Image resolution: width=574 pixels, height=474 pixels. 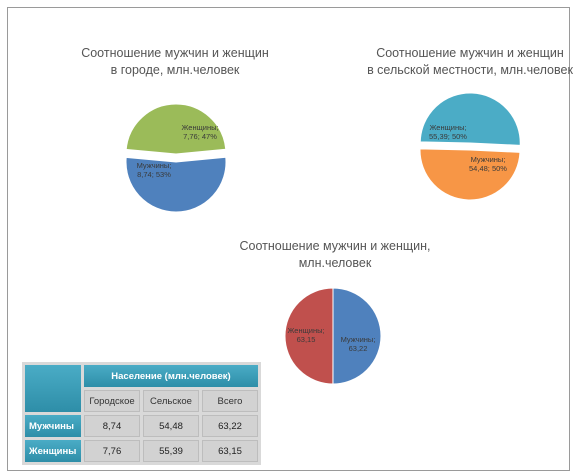 What do you see at coordinates (335, 246) in the screenshot?
I see `chart-title-line: Соотношение мужчин и женщин,` at bounding box center [335, 246].